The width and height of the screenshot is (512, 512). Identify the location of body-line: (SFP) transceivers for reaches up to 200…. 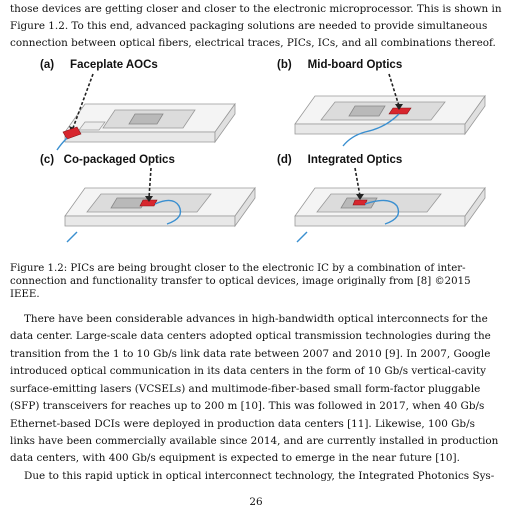
(247, 406).